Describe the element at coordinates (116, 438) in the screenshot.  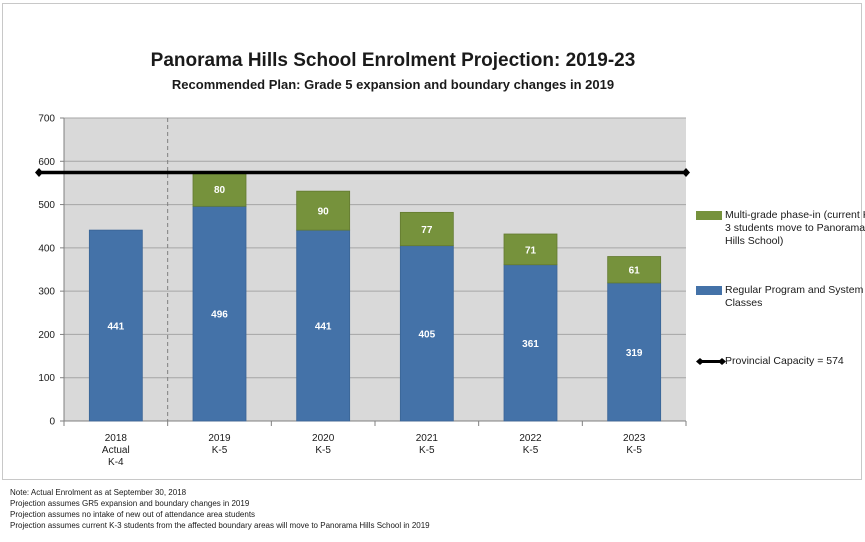
I see `x-tick-label: 2018` at that location.